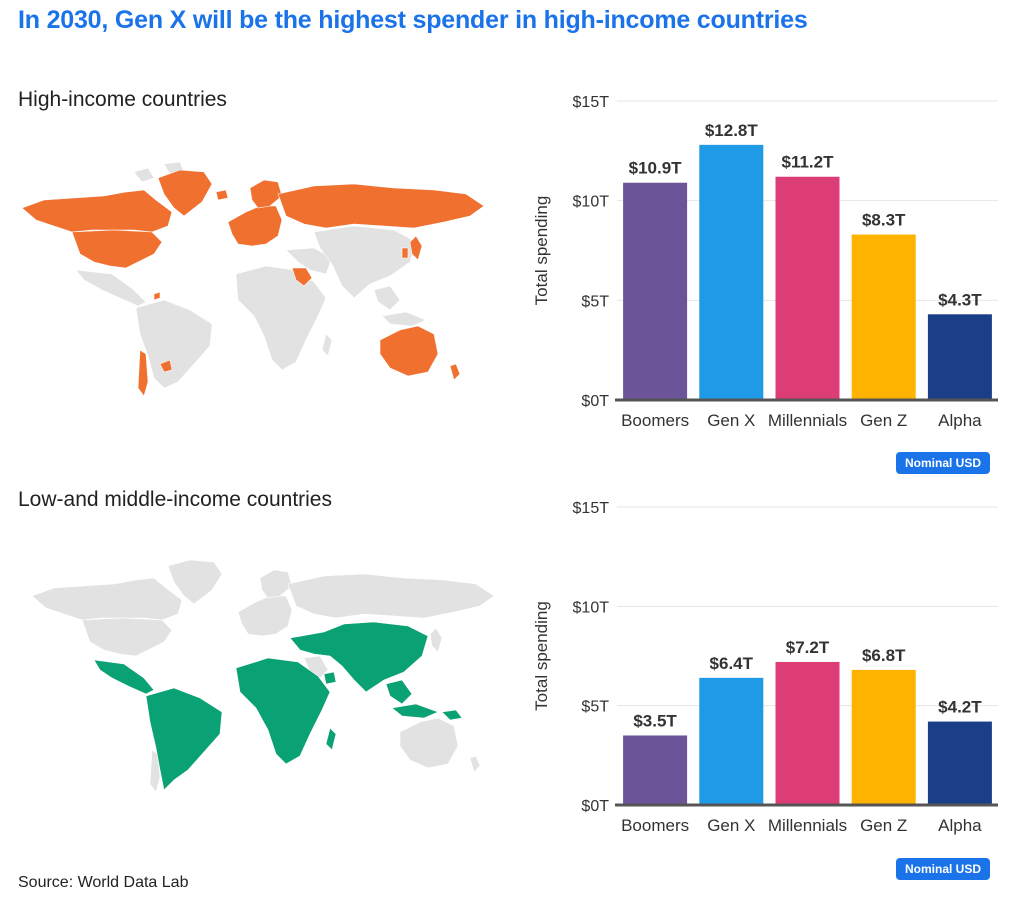 The width and height of the screenshot is (1024, 907). I want to click on bar-value-label: $4.3T, so click(960, 299).